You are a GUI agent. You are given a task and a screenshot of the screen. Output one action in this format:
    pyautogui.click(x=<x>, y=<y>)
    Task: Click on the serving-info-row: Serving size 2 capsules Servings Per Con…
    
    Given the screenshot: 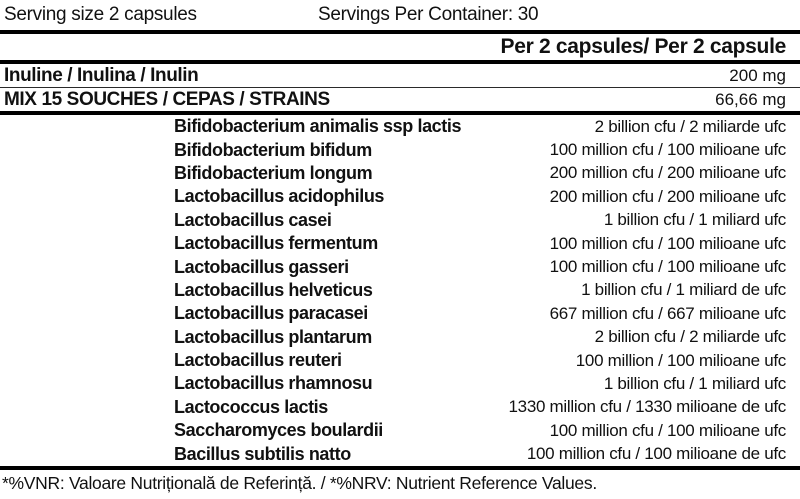 What is the action you would take?
    pyautogui.click(x=400, y=15)
    